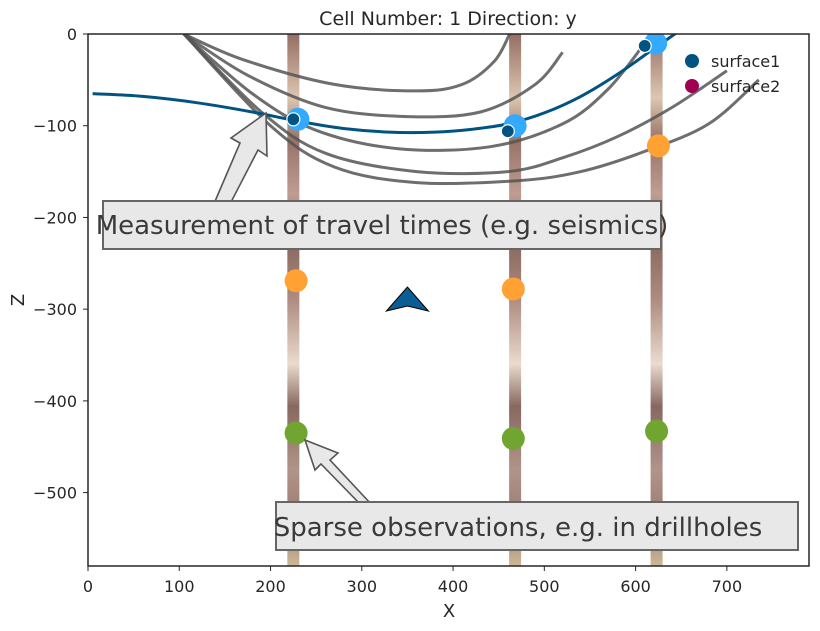  What do you see at coordinates (412, 581) in the screenshot?
I see `x-axis-ticks: 0 100 200 300 400 500 600 700` at bounding box center [412, 581].